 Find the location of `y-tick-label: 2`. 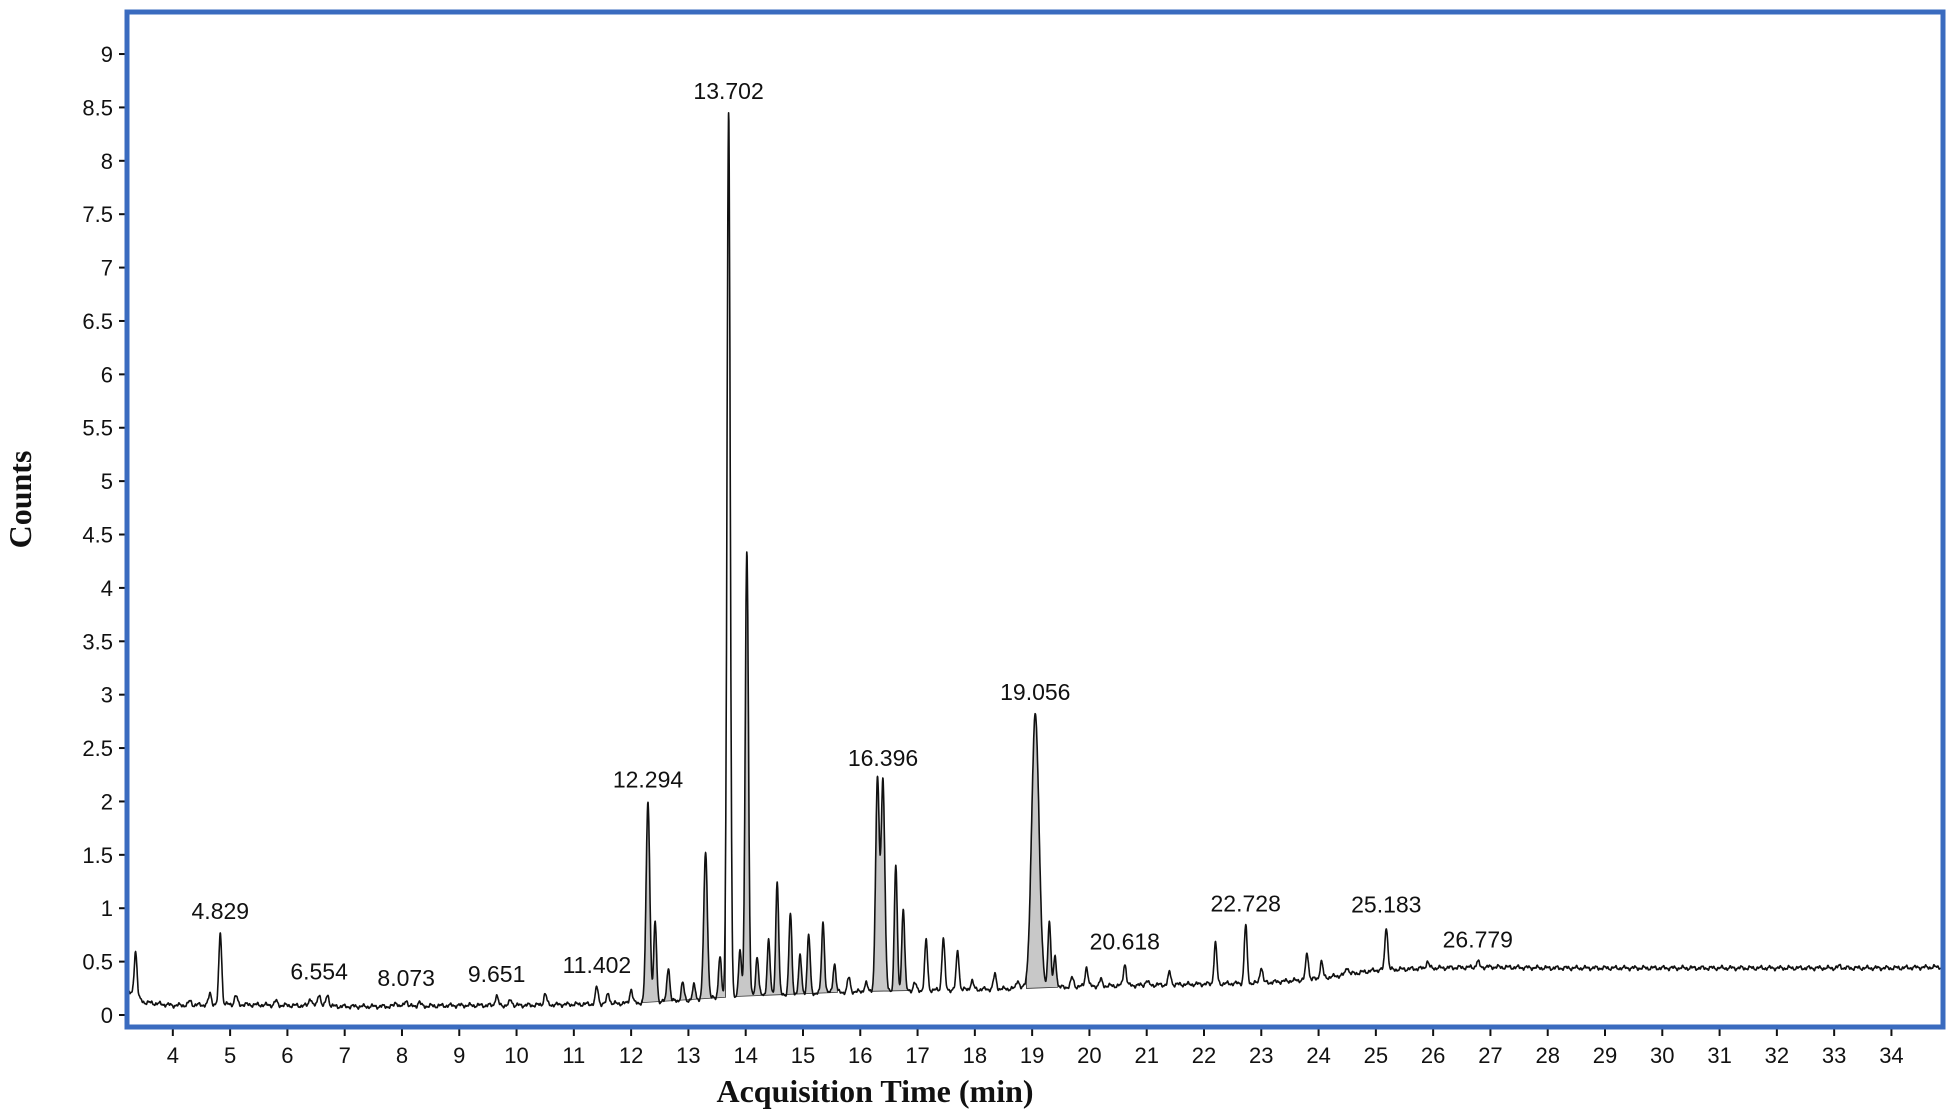

y-tick-label: 2 is located at coordinates (107, 801).